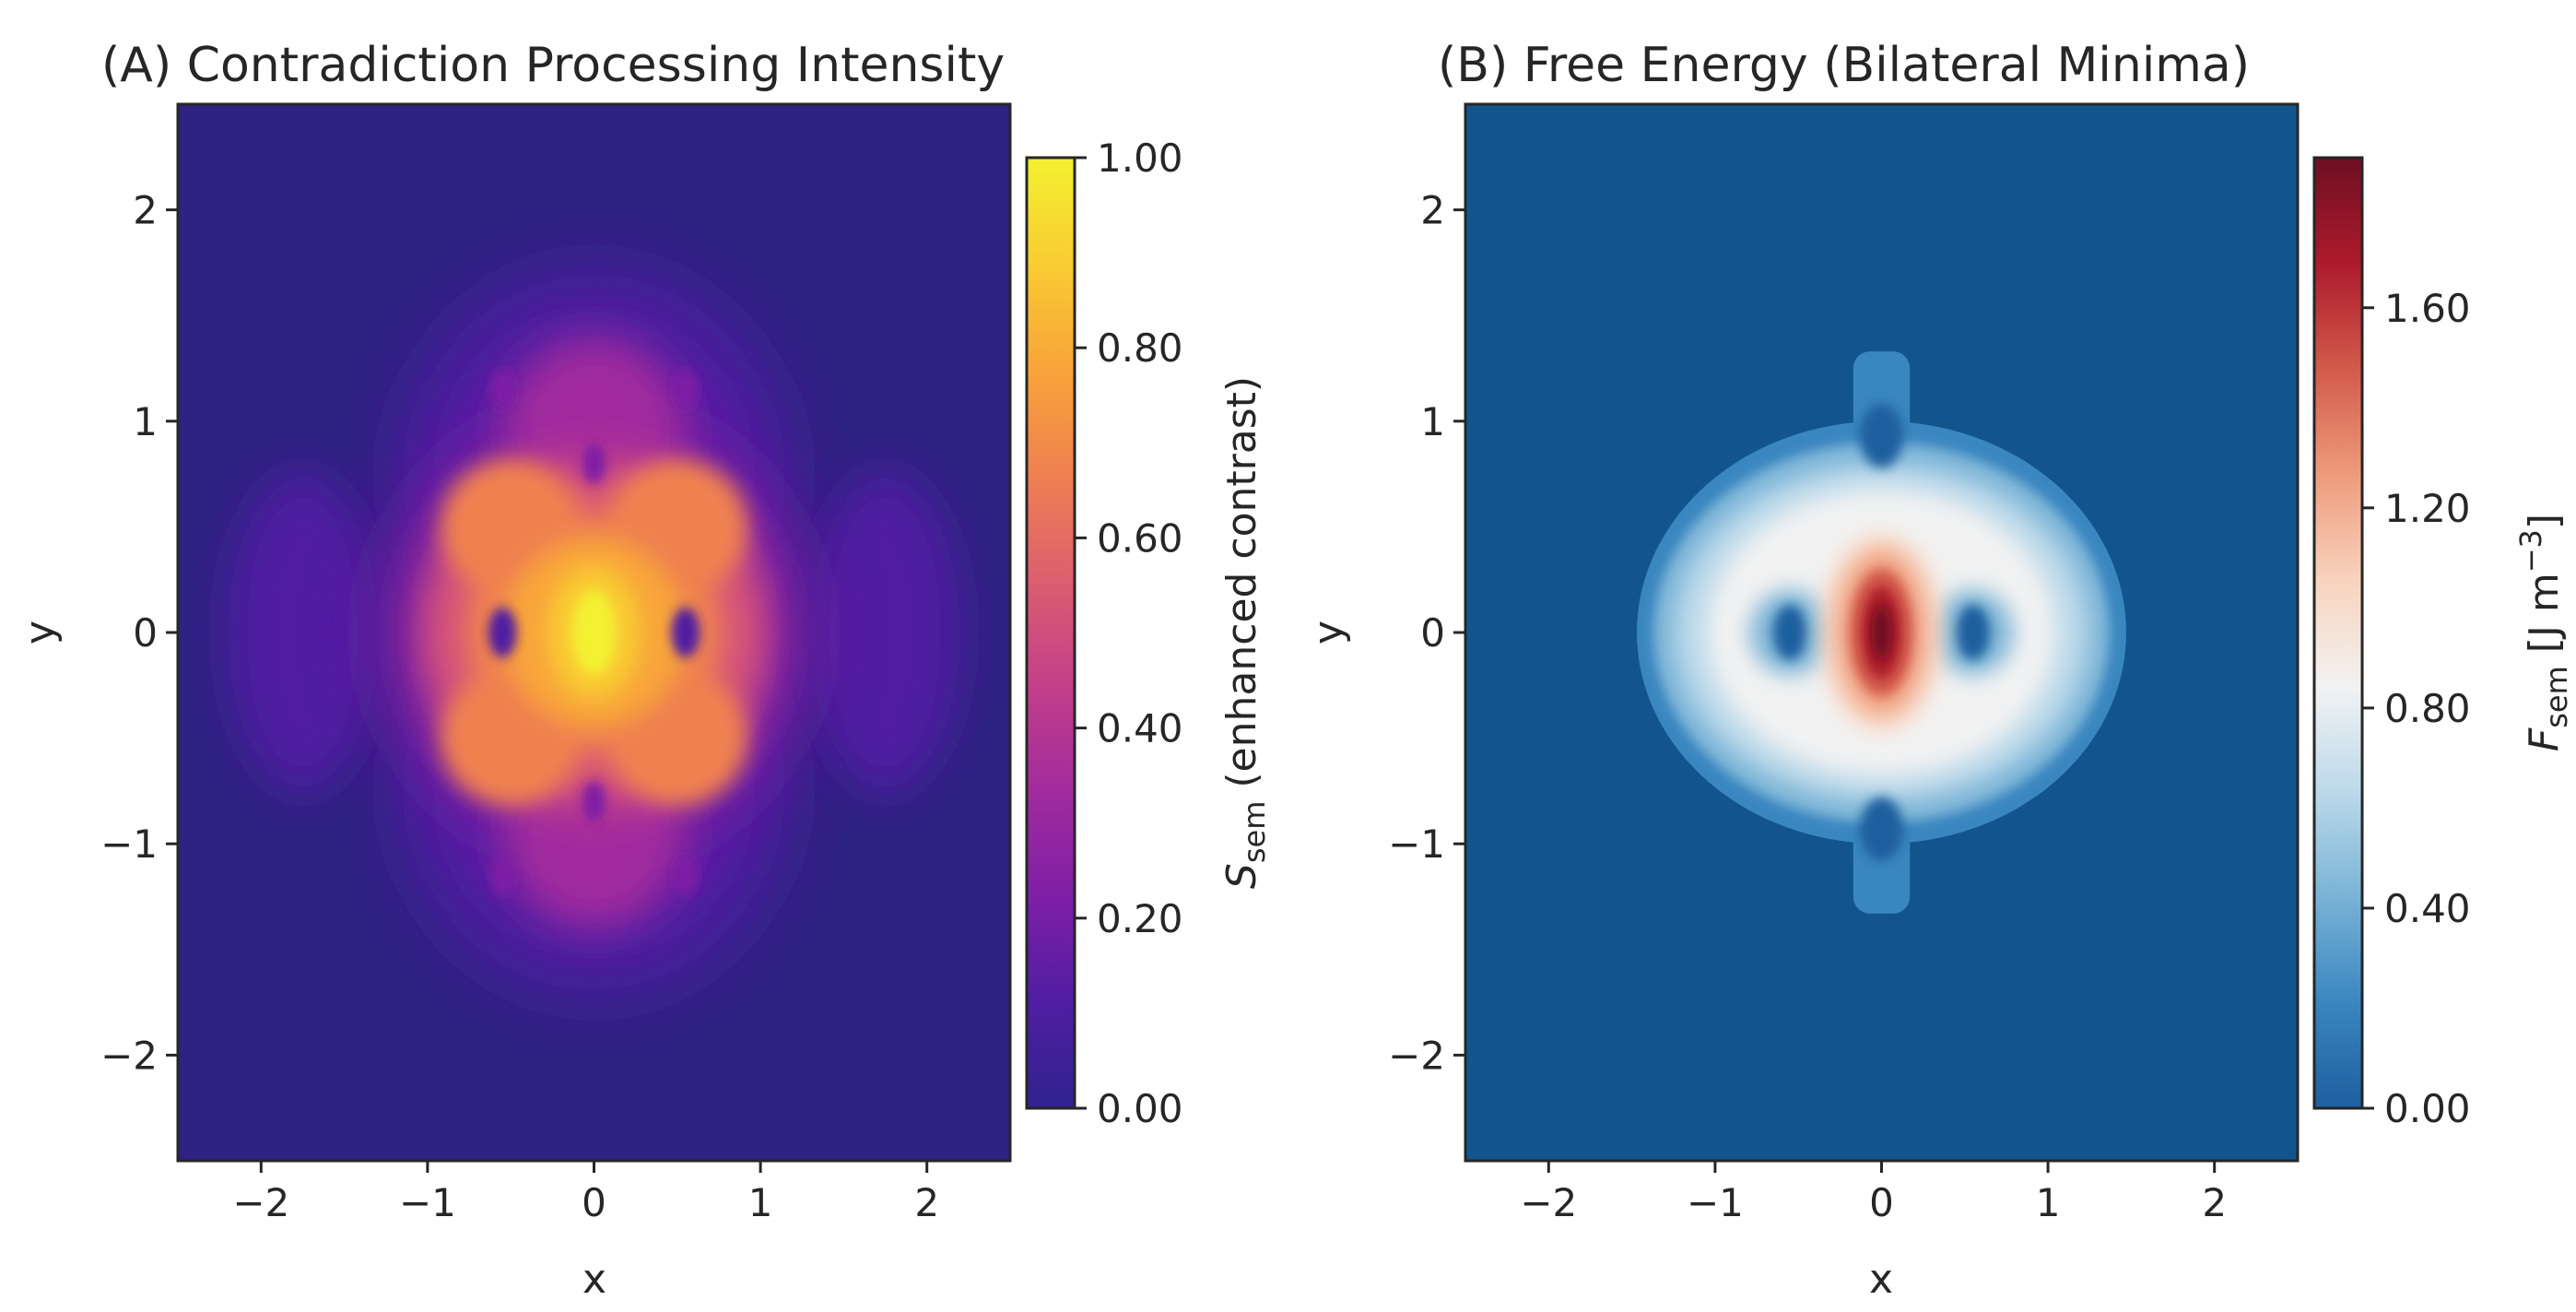 This screenshot has width=2576, height=1312. Describe the element at coordinates (303, 633) in the screenshot. I see `glow-side-left` at that location.